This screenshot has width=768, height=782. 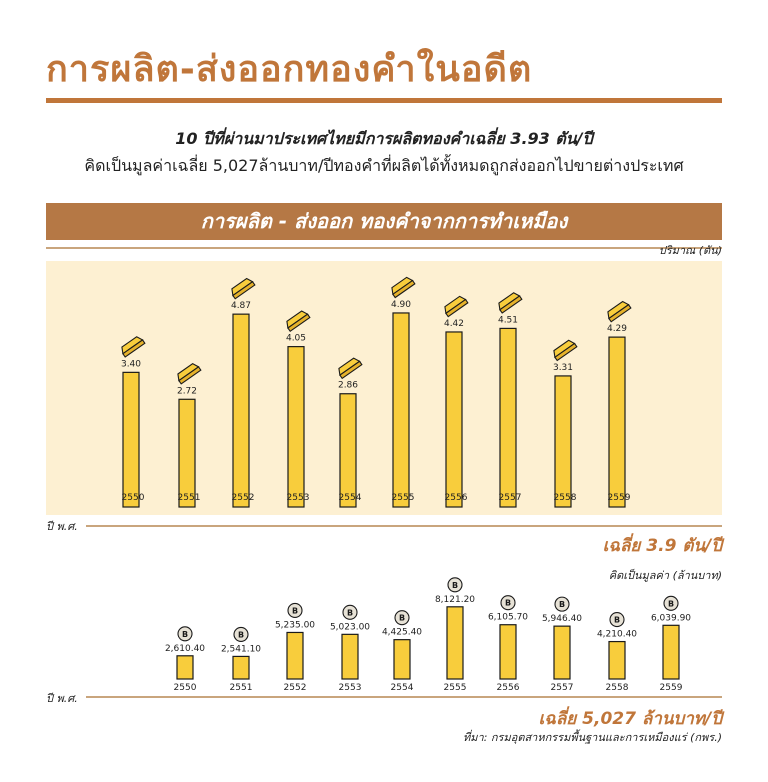 I want to click on production-value-label: 2.86, so click(x=348, y=386).